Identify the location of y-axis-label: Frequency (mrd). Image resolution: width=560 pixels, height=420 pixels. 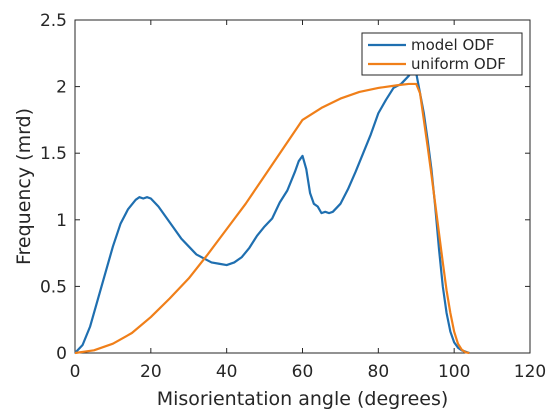
(24, 186).